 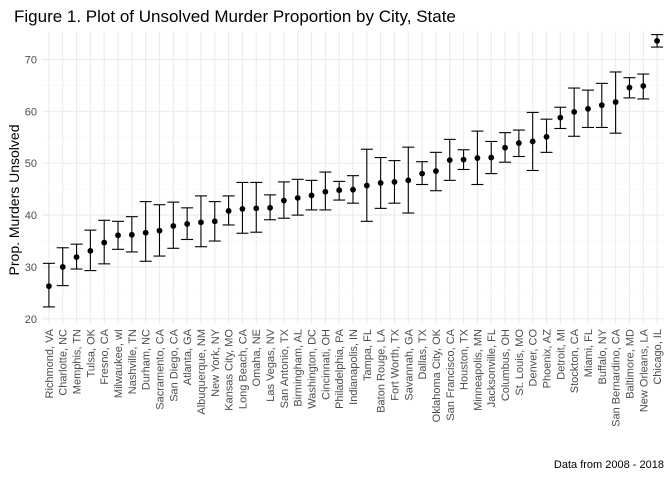 What do you see at coordinates (395, 364) in the screenshot?
I see `x-tick-label: Fort Worth, TX` at bounding box center [395, 364].